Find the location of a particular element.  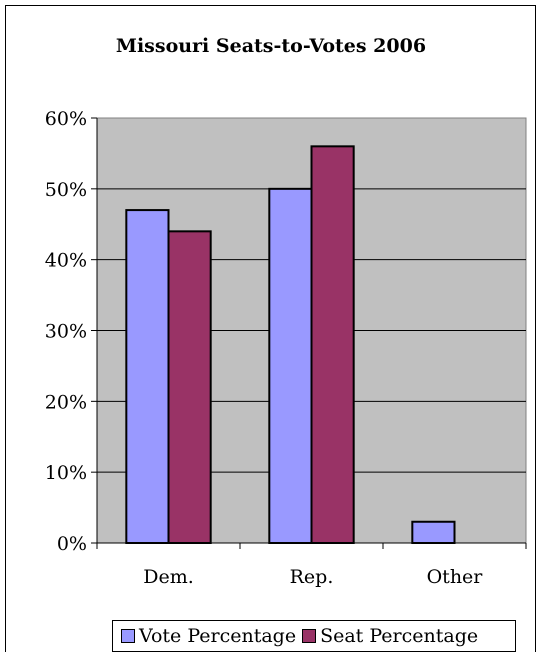

y-tick-label: 50% is located at coordinates (66, 190).